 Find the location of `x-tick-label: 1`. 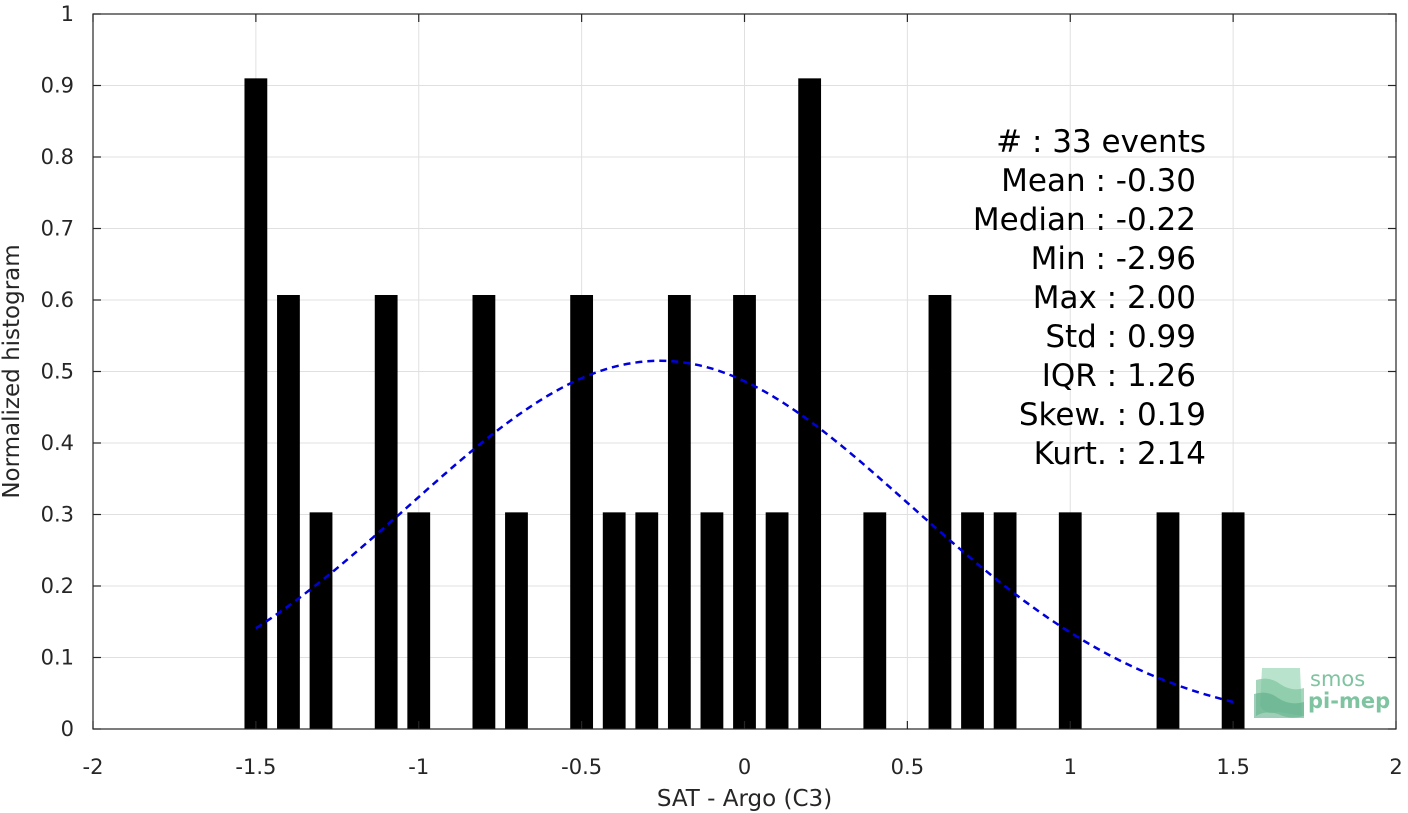

x-tick-label: 1 is located at coordinates (1070, 767).